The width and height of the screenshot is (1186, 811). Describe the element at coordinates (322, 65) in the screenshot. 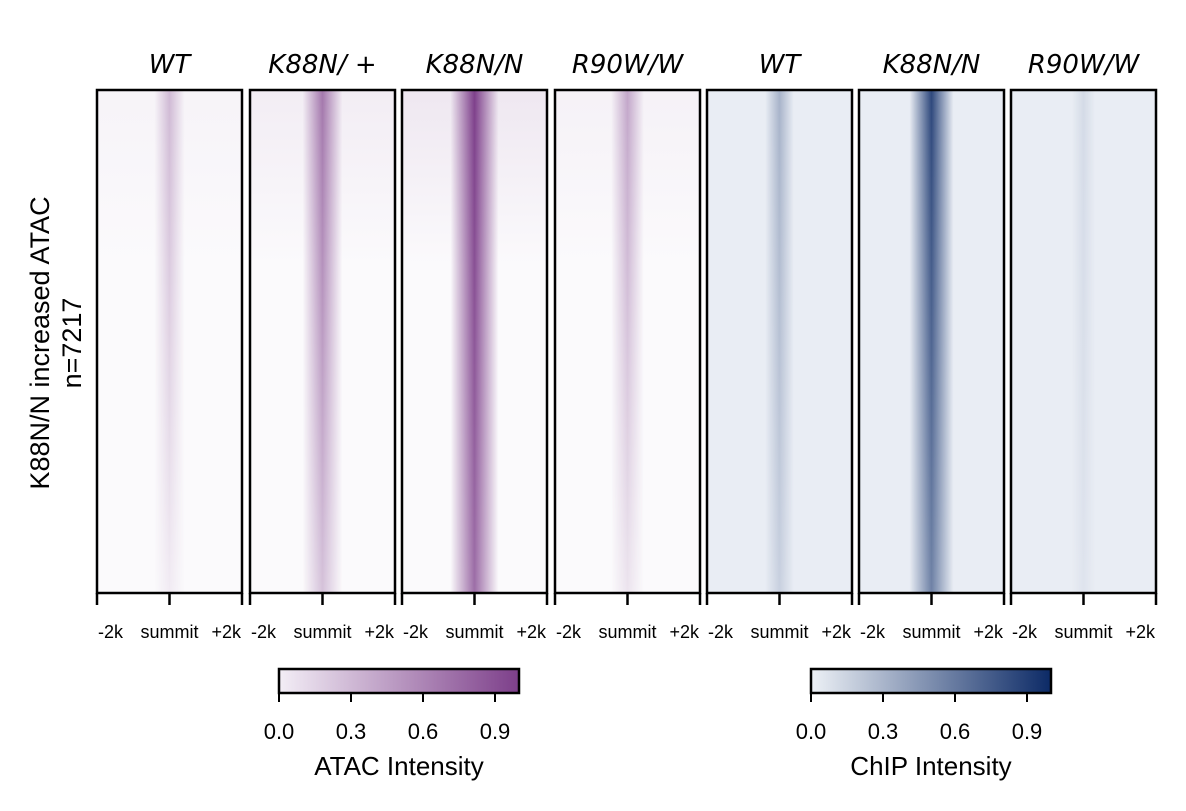

I see `panel-title: K88N/ +` at that location.